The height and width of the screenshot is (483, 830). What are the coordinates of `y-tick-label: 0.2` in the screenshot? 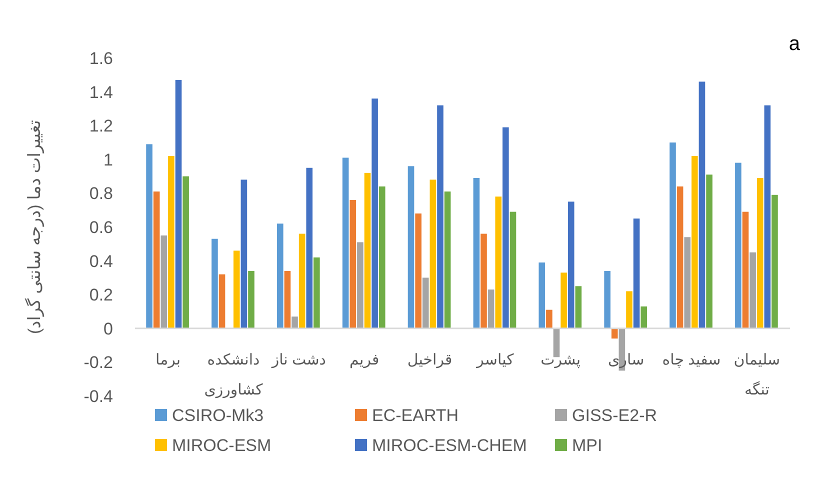 It's located at (101, 295).